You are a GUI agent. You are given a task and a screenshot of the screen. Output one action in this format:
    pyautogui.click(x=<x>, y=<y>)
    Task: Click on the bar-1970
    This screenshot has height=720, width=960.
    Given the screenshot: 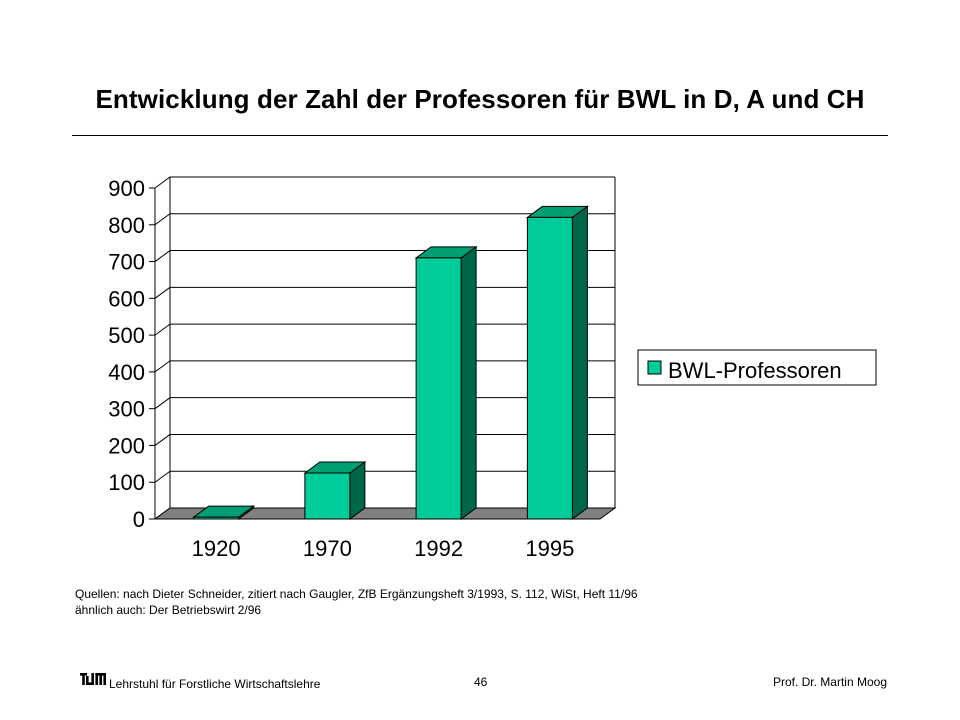 What is the action you would take?
    pyautogui.click(x=335, y=490)
    